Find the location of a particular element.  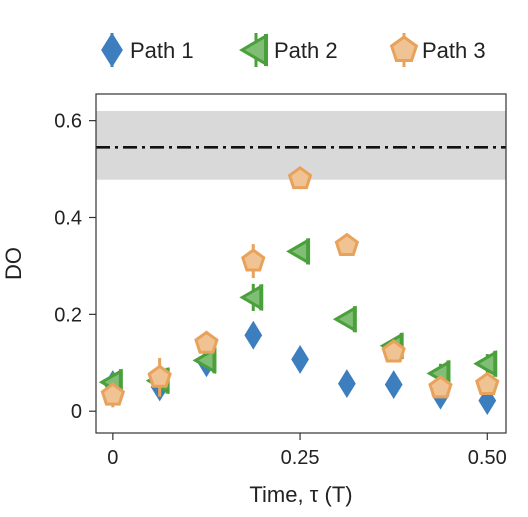

x-tick-label: 0 is located at coordinates (112, 458).